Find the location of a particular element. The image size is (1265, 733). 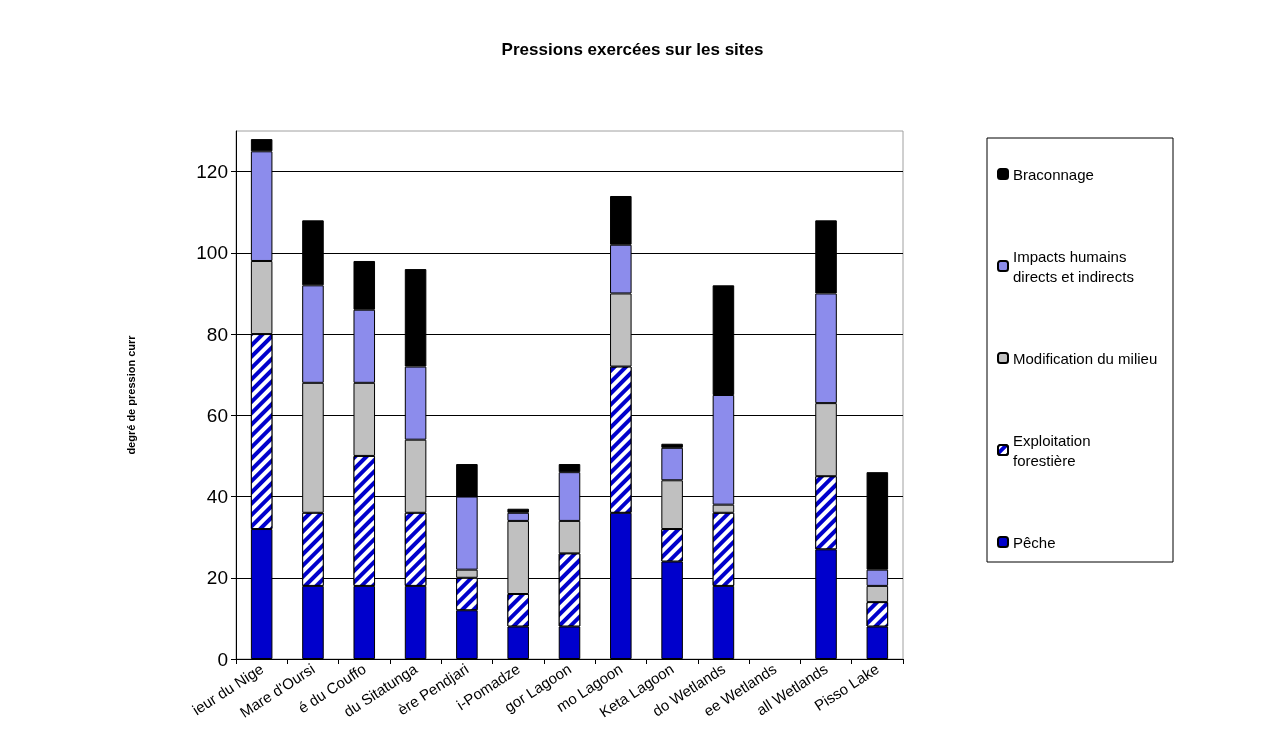

y-tick-label: 80 is located at coordinates (217, 334).